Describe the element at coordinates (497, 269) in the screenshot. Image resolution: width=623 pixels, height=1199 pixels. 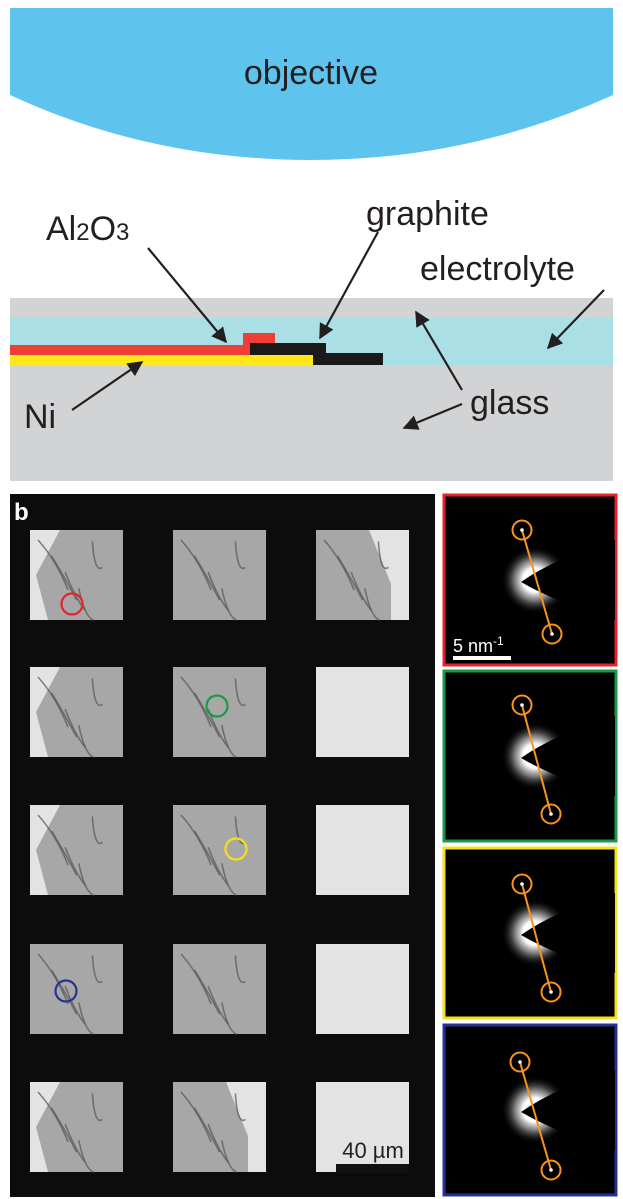
I see `electrolyte-label: electrolyte` at that location.